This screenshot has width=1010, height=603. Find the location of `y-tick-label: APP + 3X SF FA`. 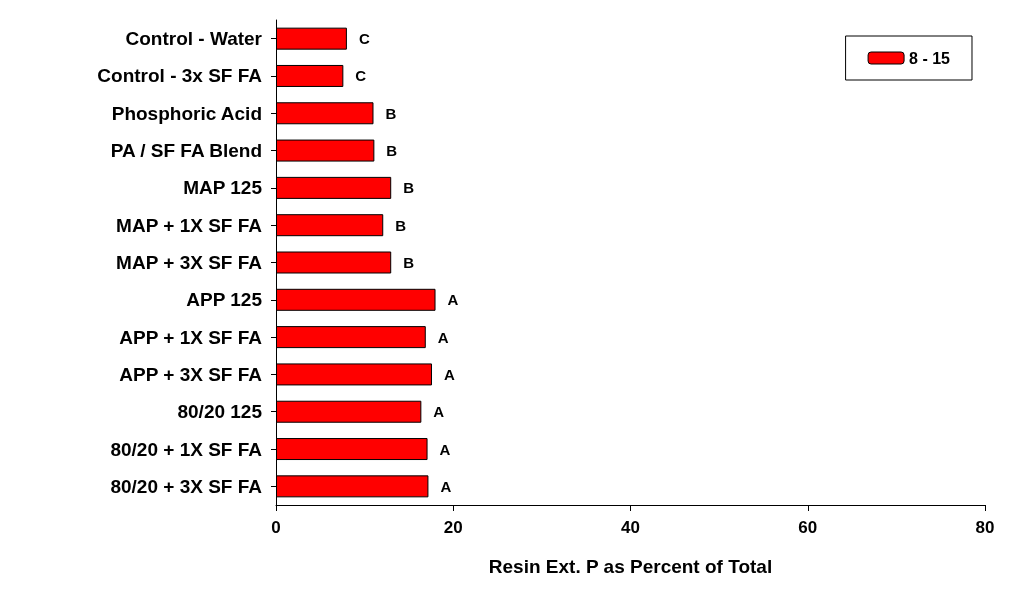

y-tick-label: APP + 3X SF FA is located at coordinates (191, 374).